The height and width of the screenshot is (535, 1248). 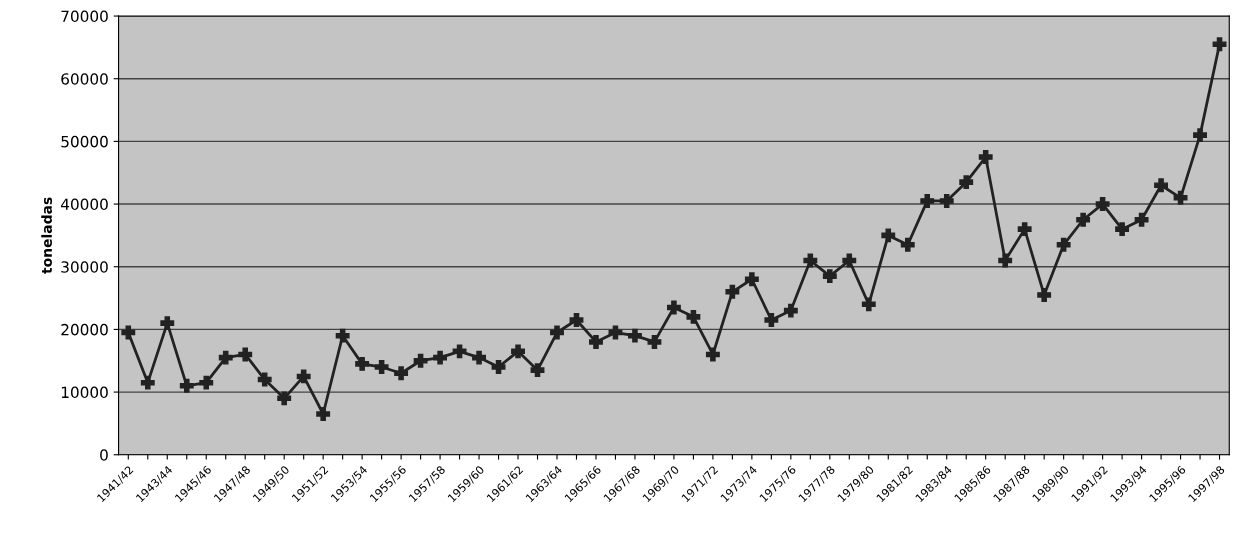 I want to click on y-tick-label: 40000, so click(x=84, y=204).